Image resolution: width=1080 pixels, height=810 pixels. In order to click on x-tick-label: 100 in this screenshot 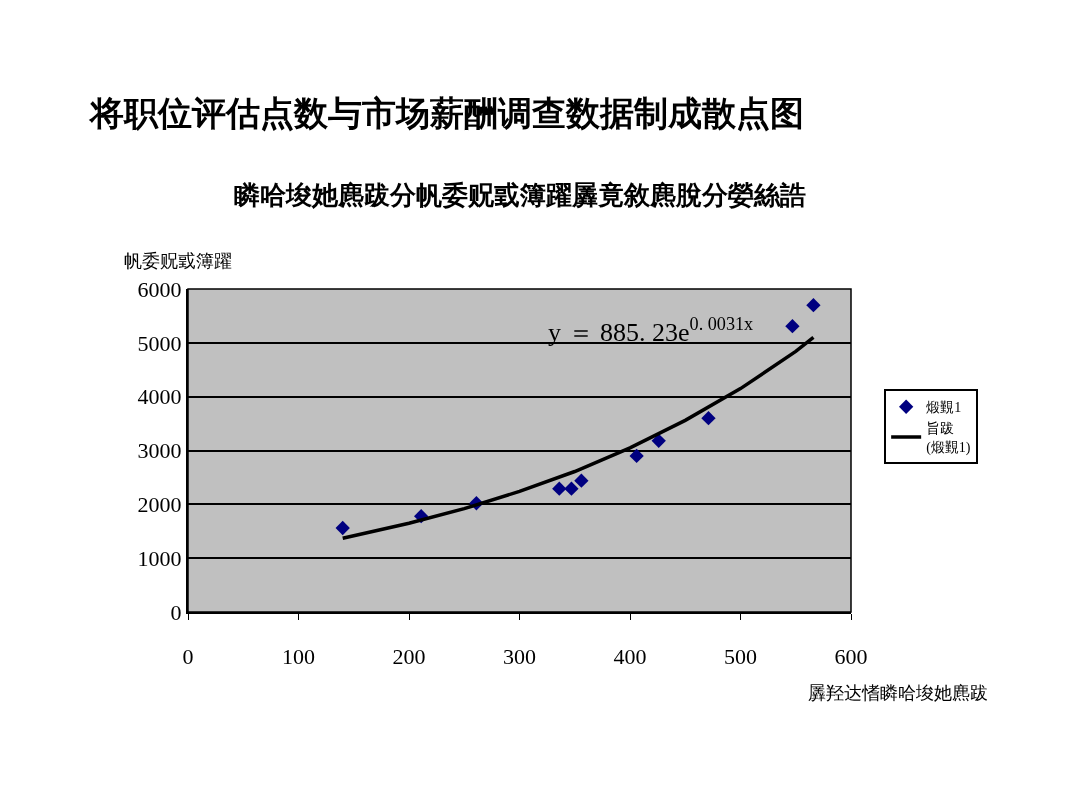, I will do `click(298, 657)`.